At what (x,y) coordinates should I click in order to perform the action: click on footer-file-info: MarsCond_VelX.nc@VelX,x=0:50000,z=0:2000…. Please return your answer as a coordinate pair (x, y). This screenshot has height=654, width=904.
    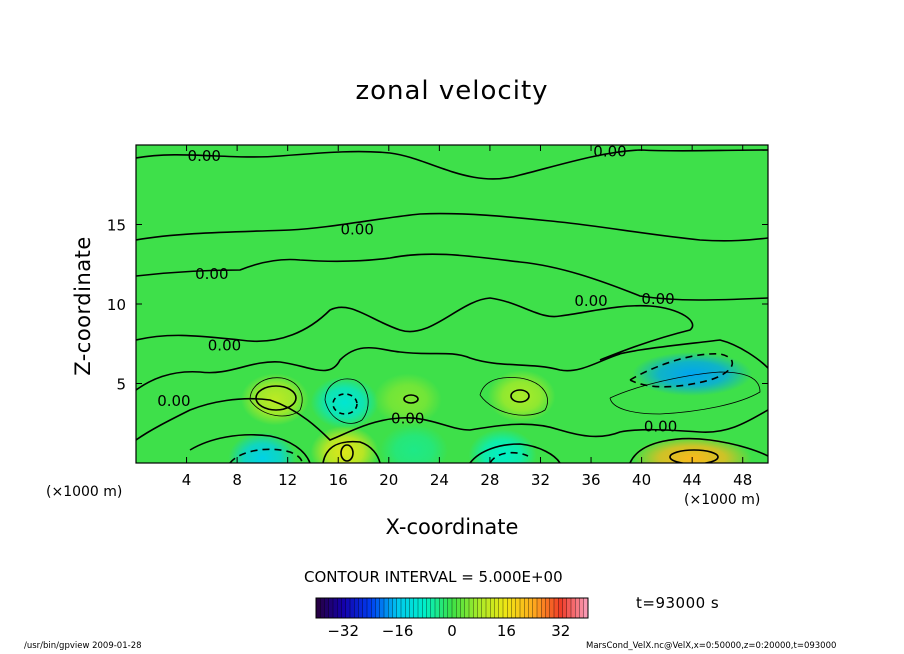
    Looking at the image, I should click on (711, 646).